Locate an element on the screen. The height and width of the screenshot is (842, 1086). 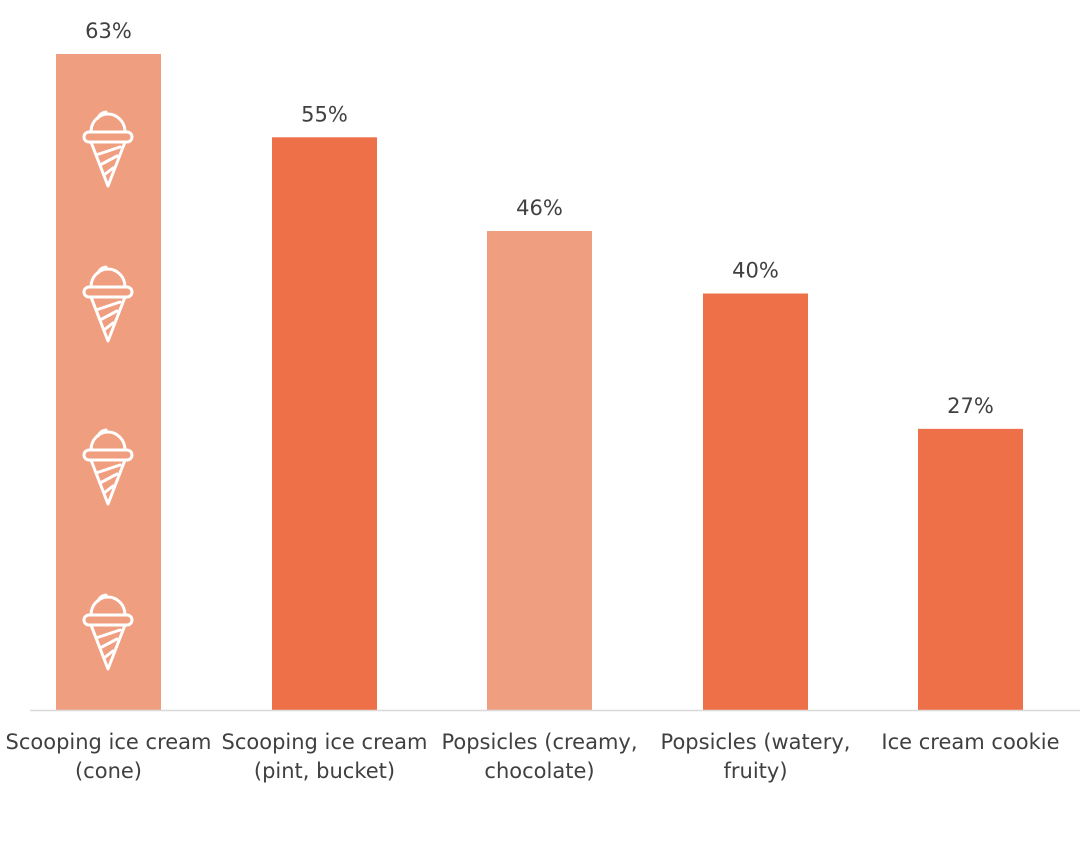
category-label: Scooping ice cream (pint, bucket) is located at coordinates (324, 756).